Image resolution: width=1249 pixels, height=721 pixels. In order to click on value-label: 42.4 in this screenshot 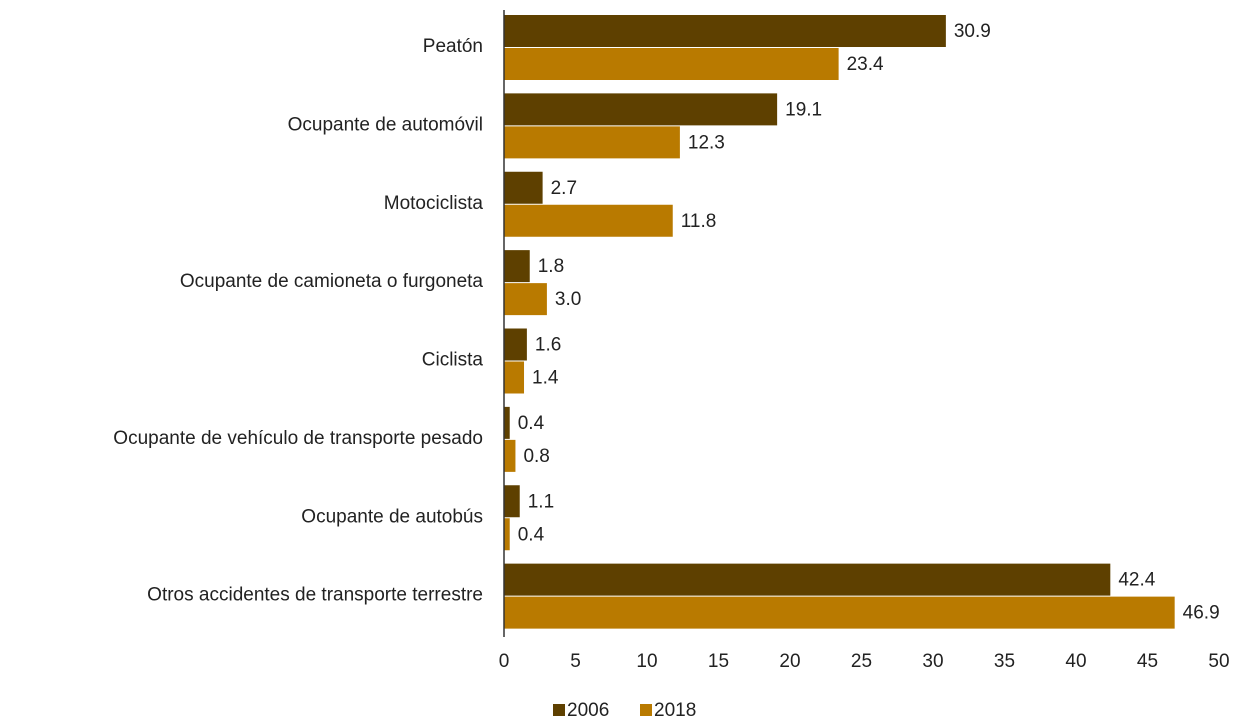, I will do `click(1136, 580)`.